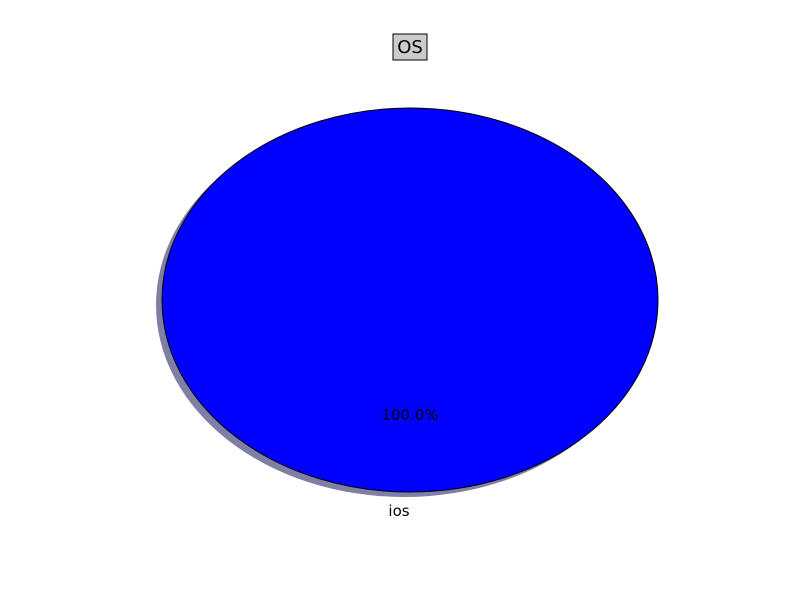 The image size is (800, 600). I want to click on pie-labels: 100.0% ios, so click(409, 463).